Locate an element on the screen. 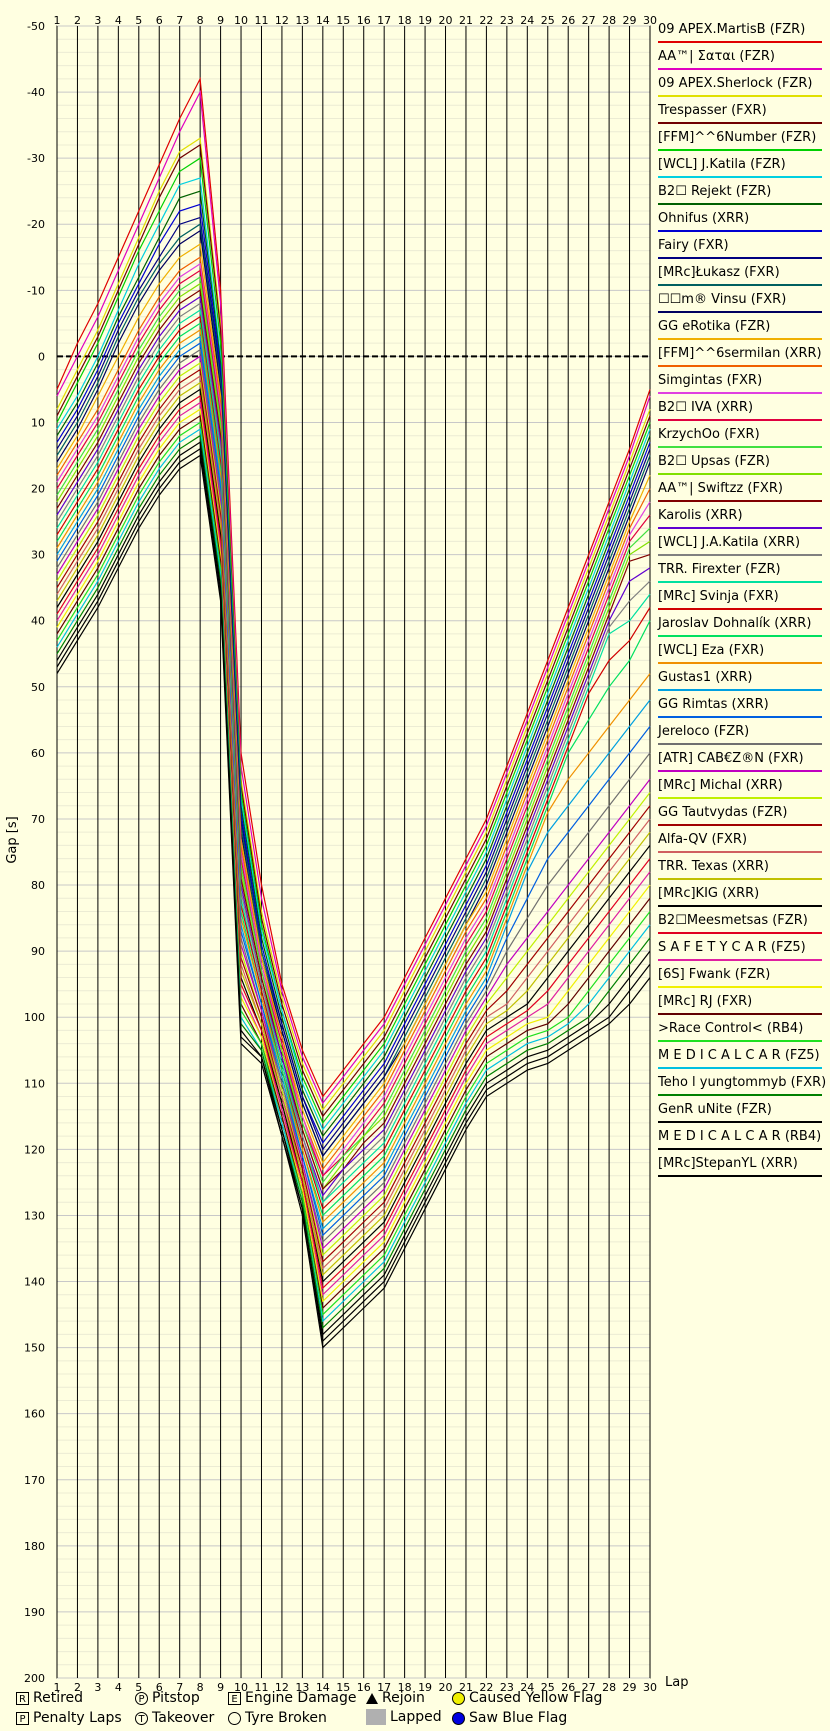 Image resolution: width=830 pixels, height=1731 pixels. legend-entry: B2☐ Rejekt (FZR) is located at coordinates (741, 197).